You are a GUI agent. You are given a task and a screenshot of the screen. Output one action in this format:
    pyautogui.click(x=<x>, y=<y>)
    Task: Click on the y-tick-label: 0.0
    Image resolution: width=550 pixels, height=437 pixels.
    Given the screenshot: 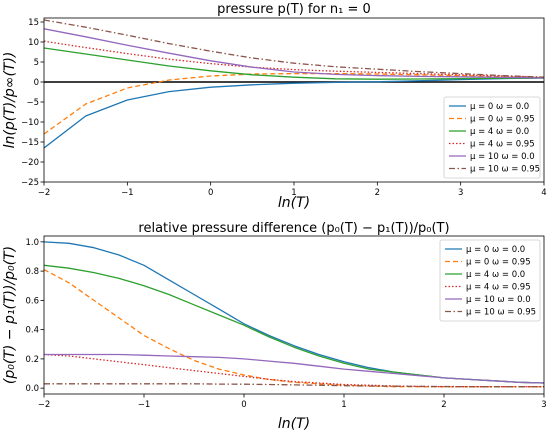 What is the action you would take?
    pyautogui.click(x=32, y=389)
    